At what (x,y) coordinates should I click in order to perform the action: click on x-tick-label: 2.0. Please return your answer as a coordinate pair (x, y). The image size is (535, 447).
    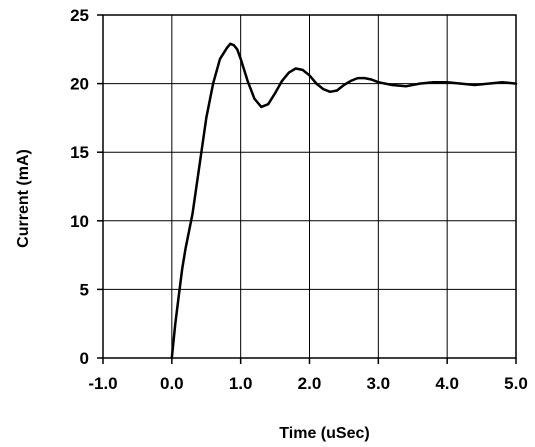
    Looking at the image, I should click on (310, 383).